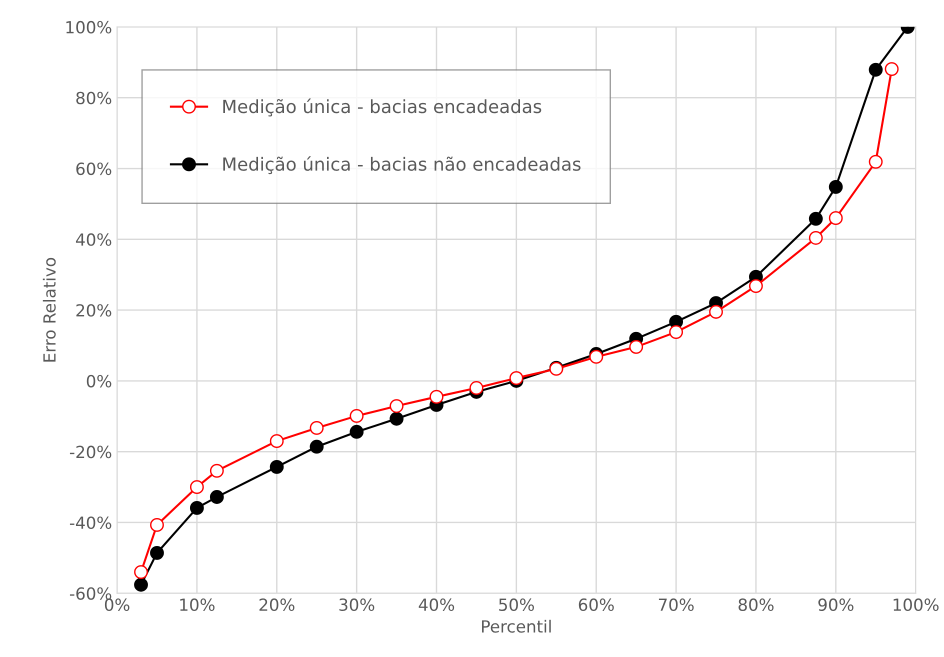  I want to click on legend-label: Medição única - bacias encadeadas, so click(382, 107).